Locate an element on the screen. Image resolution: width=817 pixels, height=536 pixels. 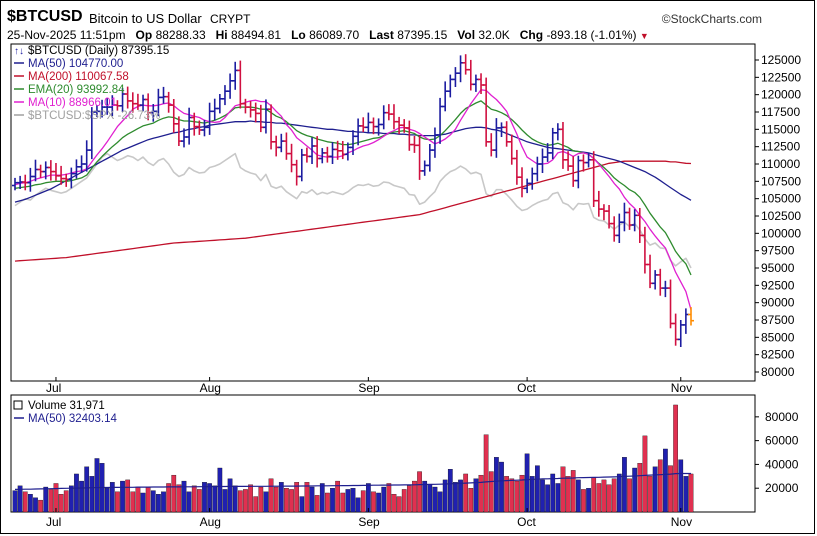
legend-item: ↑↓ $BTCUSD (Daily) 87395.15 is located at coordinates (91, 51).